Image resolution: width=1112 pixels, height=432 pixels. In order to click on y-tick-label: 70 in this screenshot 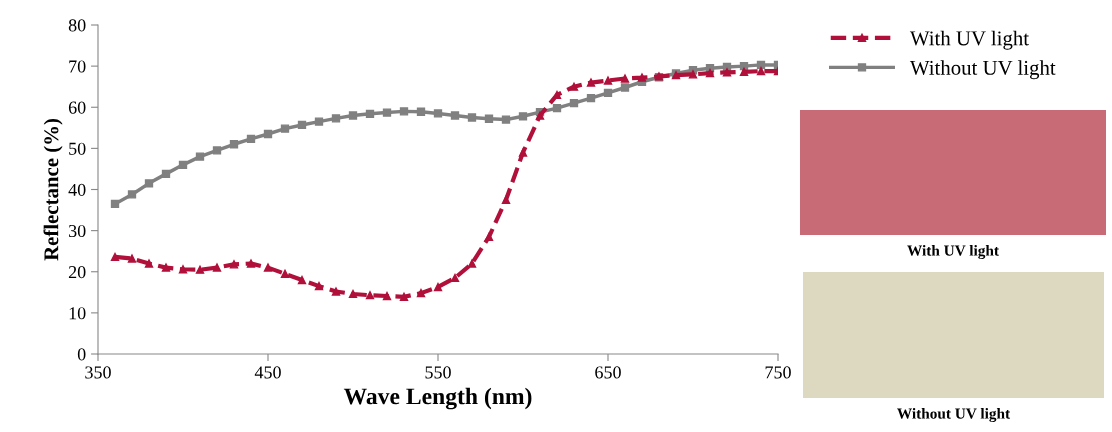, I will do `click(77, 66)`.